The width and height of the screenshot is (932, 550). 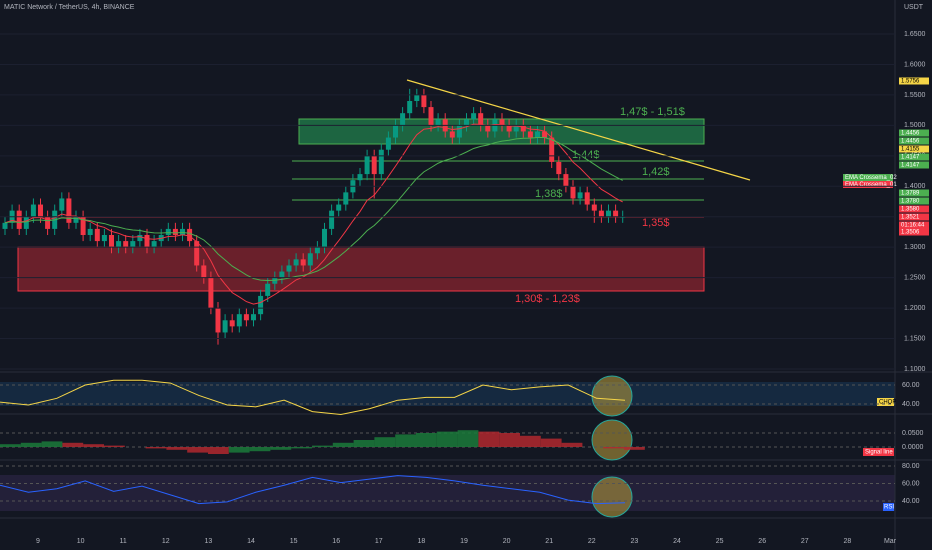 What do you see at coordinates (549, 194) in the screenshot?
I see `level-label: 1,38$` at bounding box center [549, 194].